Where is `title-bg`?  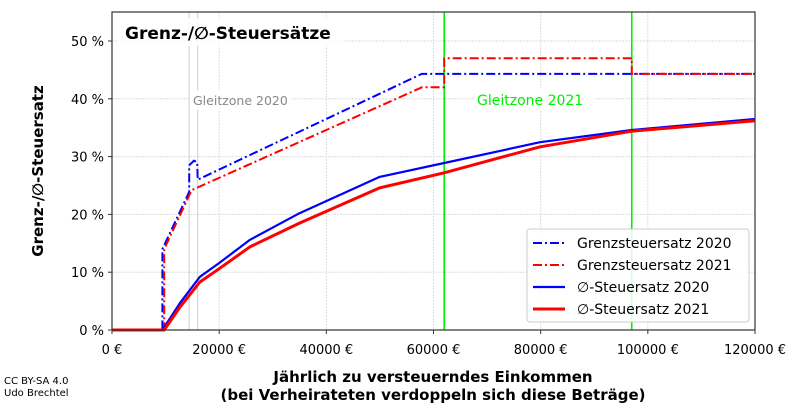
title-bg is located at coordinates (231, 32).